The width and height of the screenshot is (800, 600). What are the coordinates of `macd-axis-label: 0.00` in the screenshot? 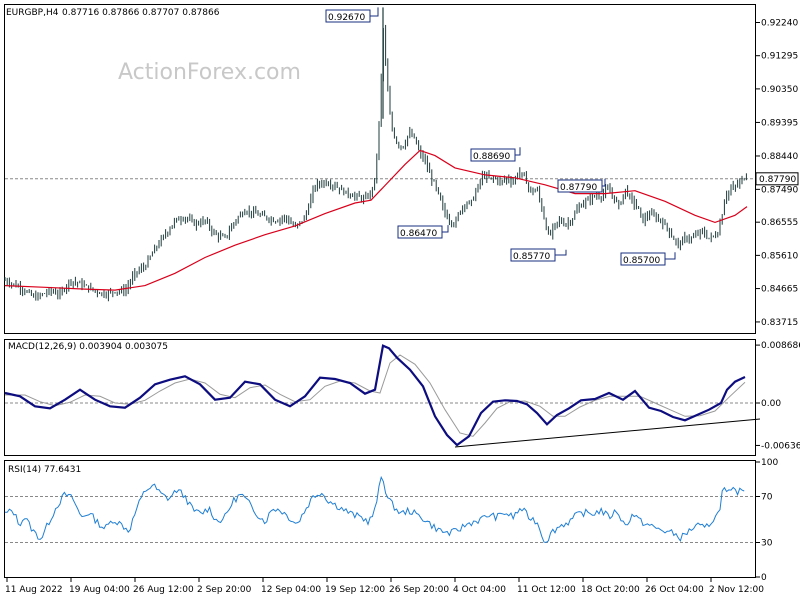 It's located at (771, 404).